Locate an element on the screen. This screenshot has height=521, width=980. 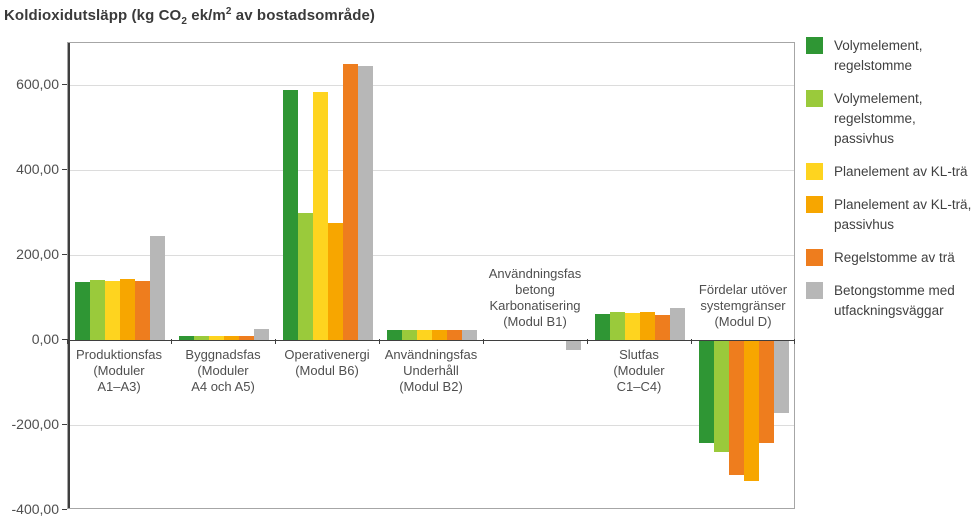
category-label-line: C1–C4) is located at coordinates (639, 387).